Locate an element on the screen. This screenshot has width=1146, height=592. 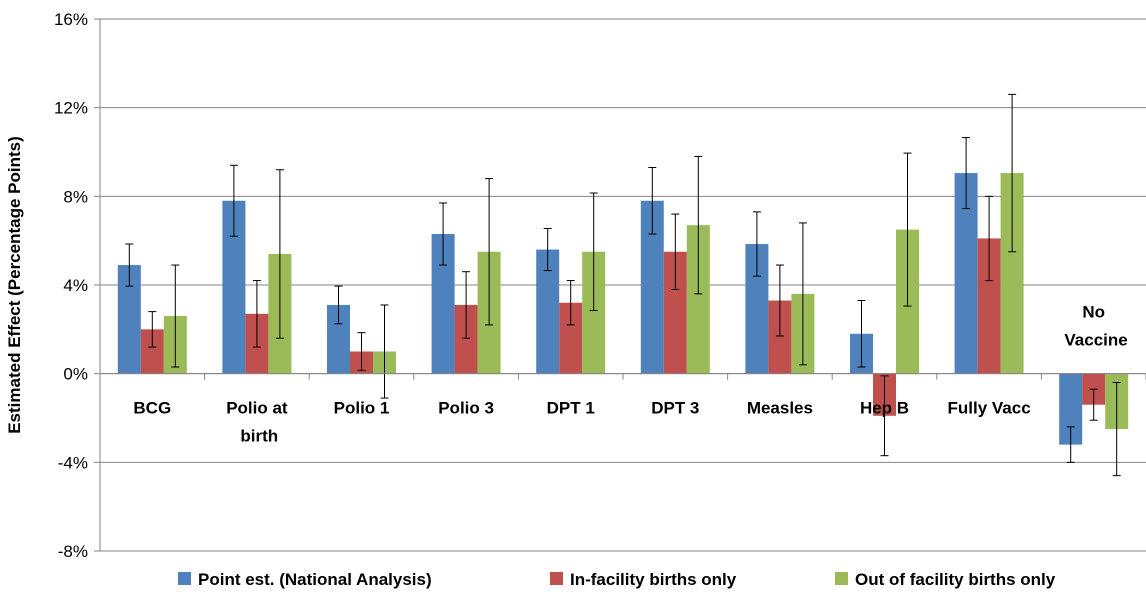
x-tick-label: BCG is located at coordinates (152, 408).